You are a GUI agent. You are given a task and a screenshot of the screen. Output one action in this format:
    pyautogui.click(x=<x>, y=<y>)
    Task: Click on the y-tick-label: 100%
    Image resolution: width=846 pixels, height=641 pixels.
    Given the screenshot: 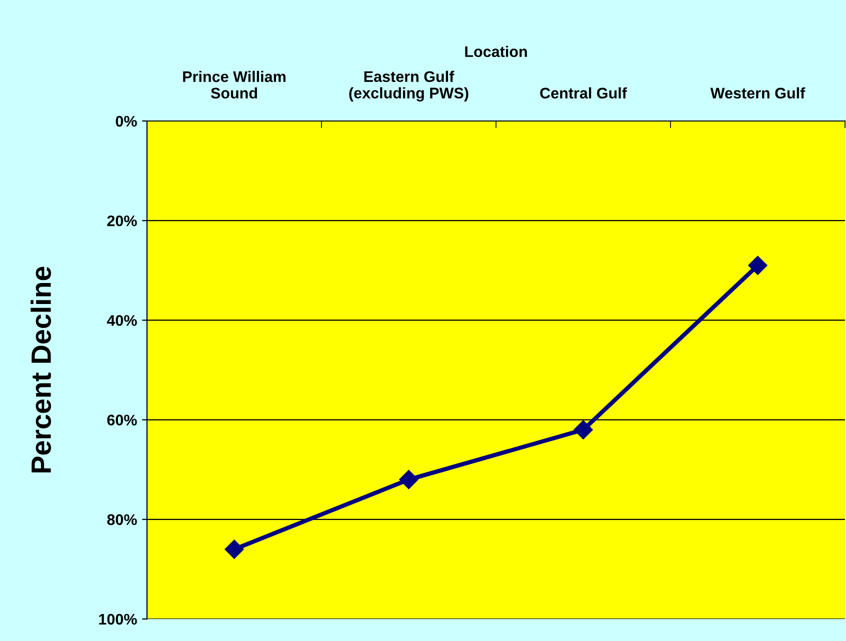 What is the action you would take?
    pyautogui.click(x=118, y=619)
    